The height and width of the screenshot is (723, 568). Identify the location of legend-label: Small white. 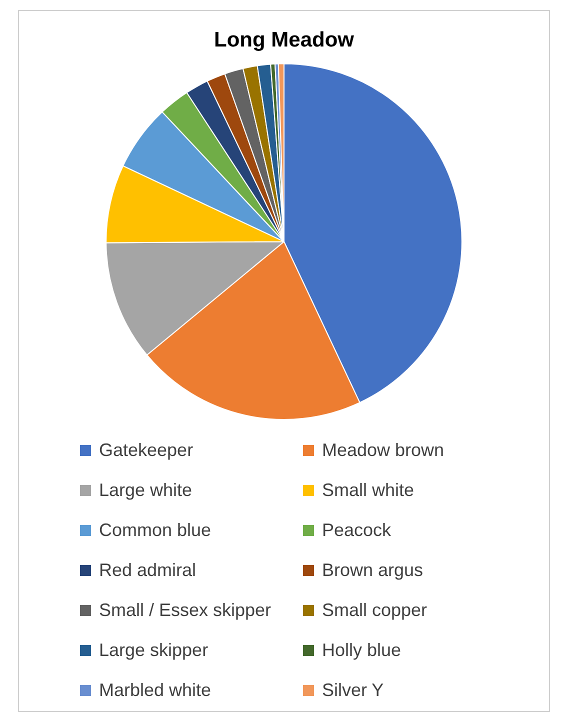
(368, 490).